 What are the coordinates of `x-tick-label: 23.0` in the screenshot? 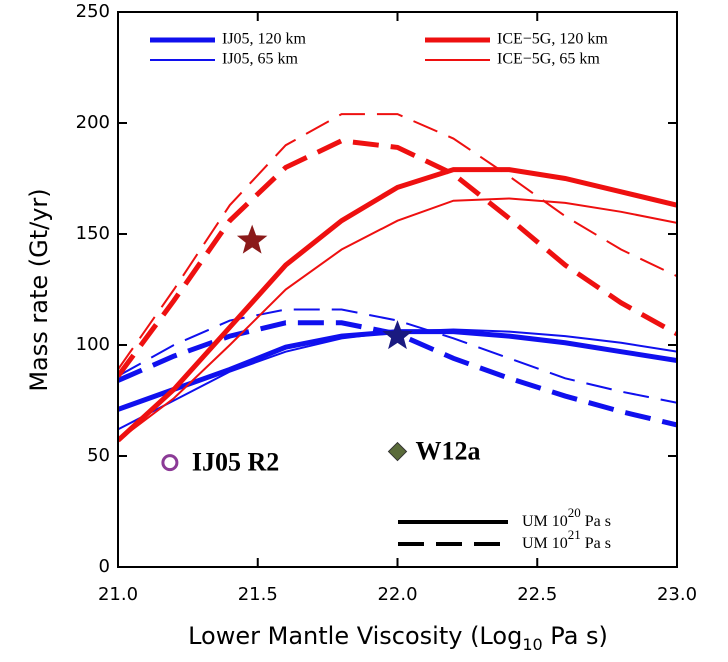 It's located at (677, 594).